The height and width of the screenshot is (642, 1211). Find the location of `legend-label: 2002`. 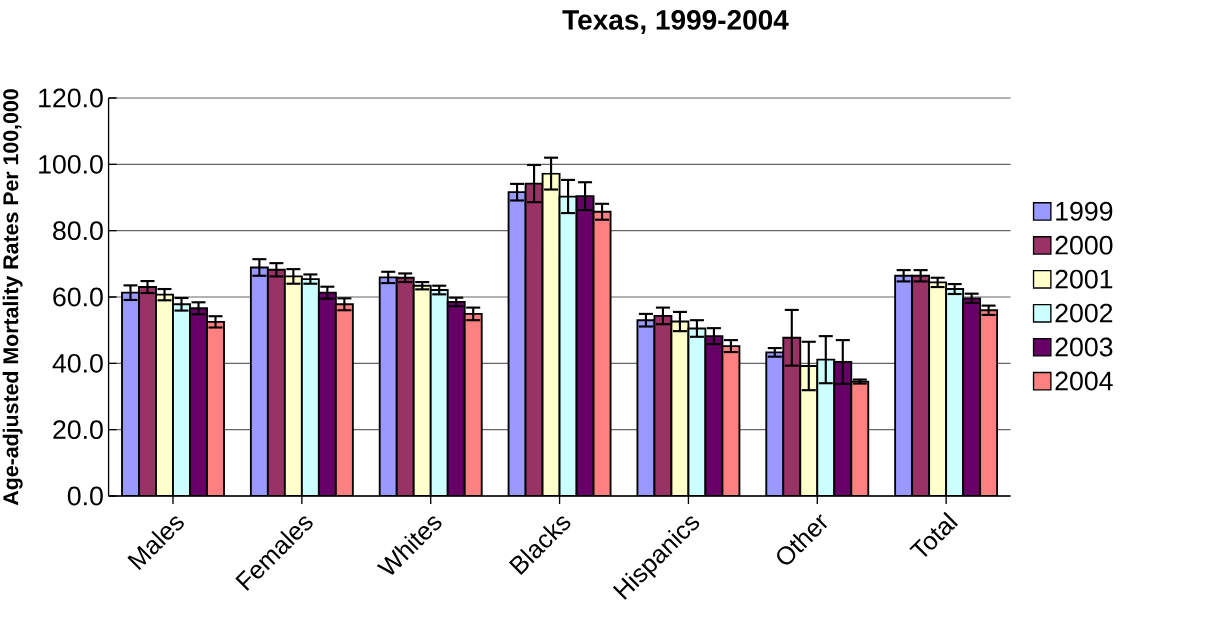

legend-label: 2002 is located at coordinates (1084, 313).